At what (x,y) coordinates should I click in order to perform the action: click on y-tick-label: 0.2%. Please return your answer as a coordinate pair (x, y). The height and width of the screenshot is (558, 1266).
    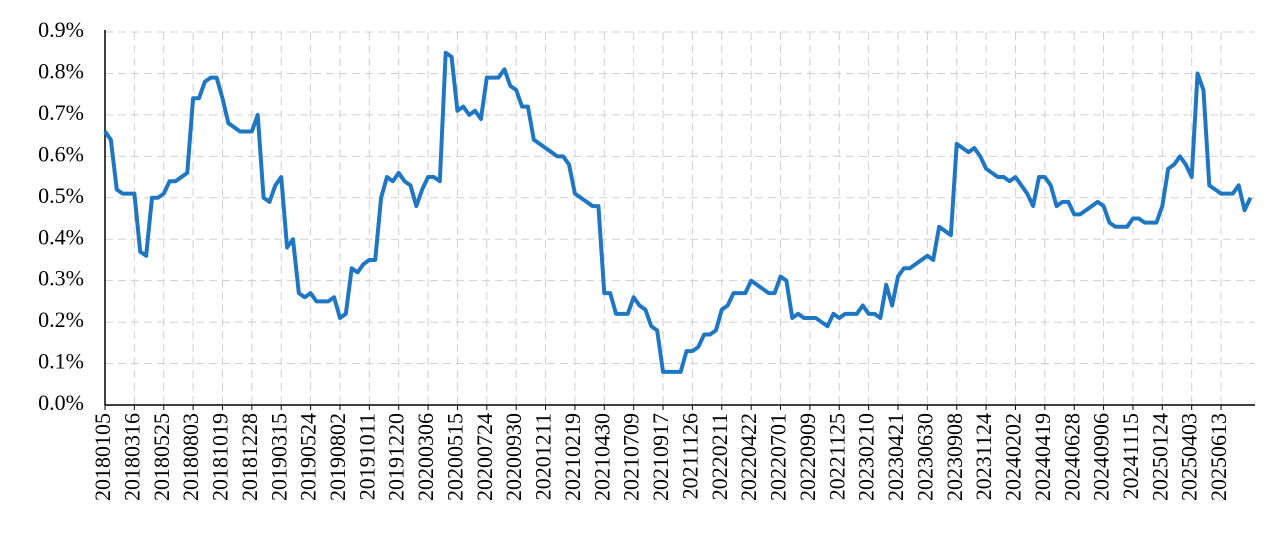
    Looking at the image, I should click on (61, 319).